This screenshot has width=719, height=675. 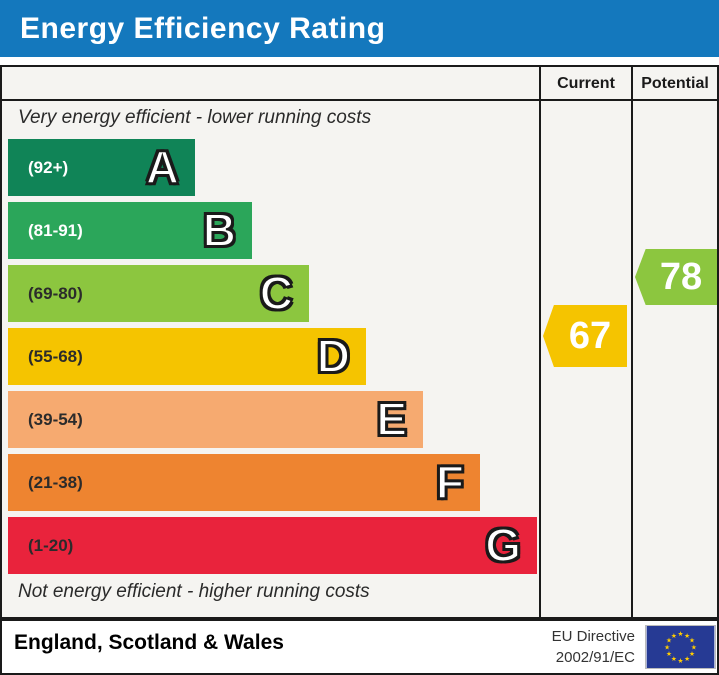 What do you see at coordinates (540, 342) in the screenshot?
I see `current-column-divider` at bounding box center [540, 342].